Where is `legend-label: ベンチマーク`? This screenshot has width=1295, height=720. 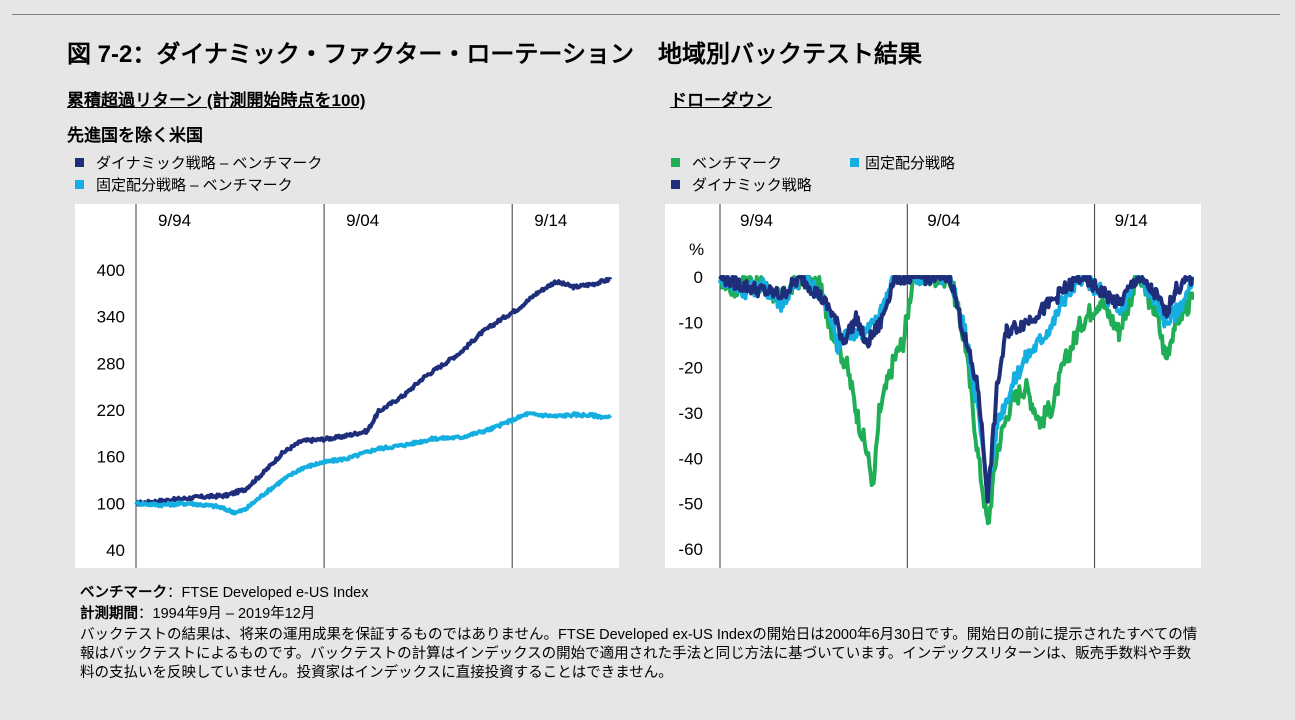 legend-label: ベンチマーク is located at coordinates (737, 163).